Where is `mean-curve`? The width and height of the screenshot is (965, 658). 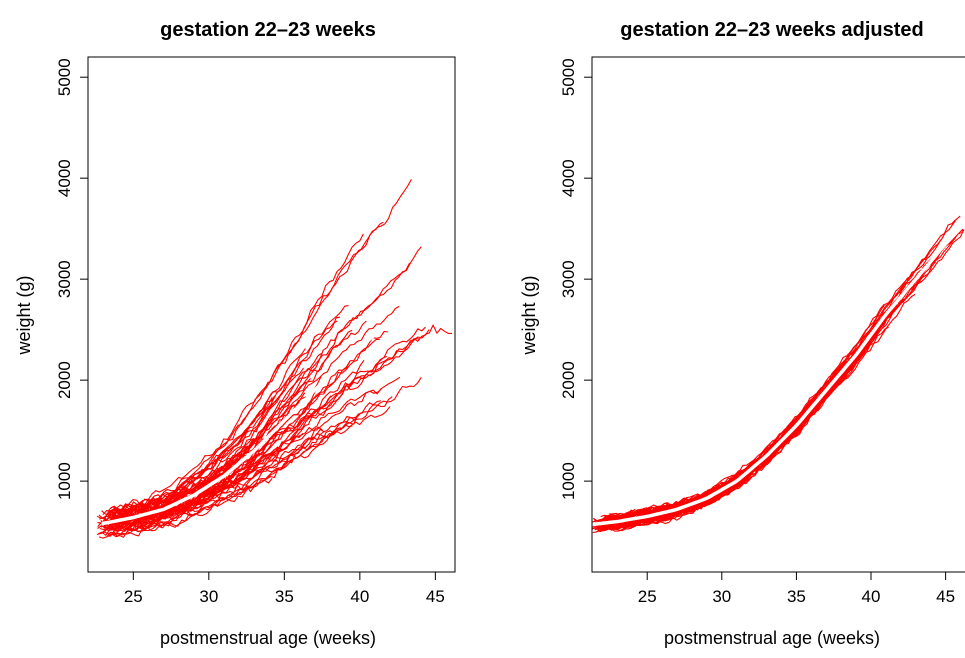 mean-curve is located at coordinates (268, 405).